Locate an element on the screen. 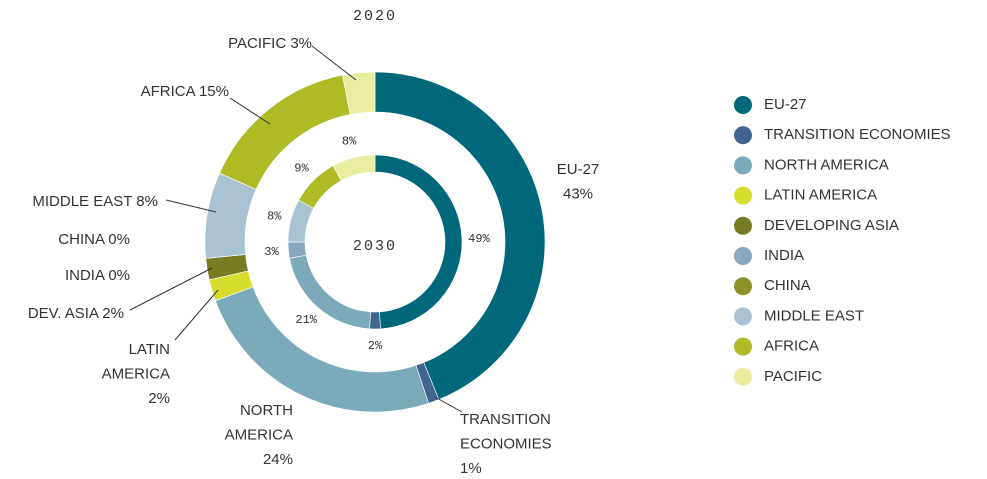  legend-label: MIDDLE EAST is located at coordinates (814, 315).